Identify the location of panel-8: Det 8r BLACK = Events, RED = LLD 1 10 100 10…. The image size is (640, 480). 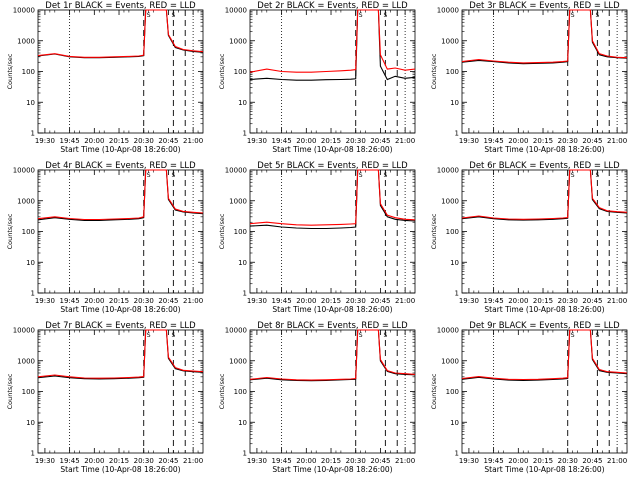
(317, 397).